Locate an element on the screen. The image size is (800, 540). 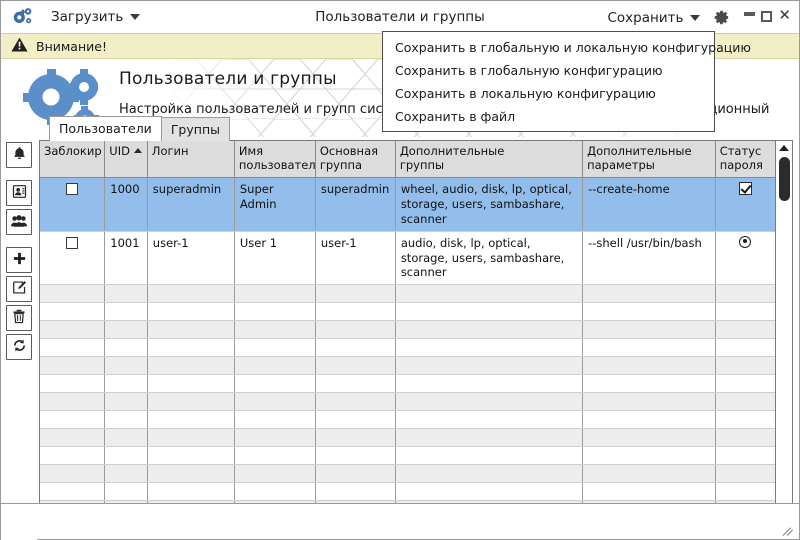
trash-icon is located at coordinates (19, 318).